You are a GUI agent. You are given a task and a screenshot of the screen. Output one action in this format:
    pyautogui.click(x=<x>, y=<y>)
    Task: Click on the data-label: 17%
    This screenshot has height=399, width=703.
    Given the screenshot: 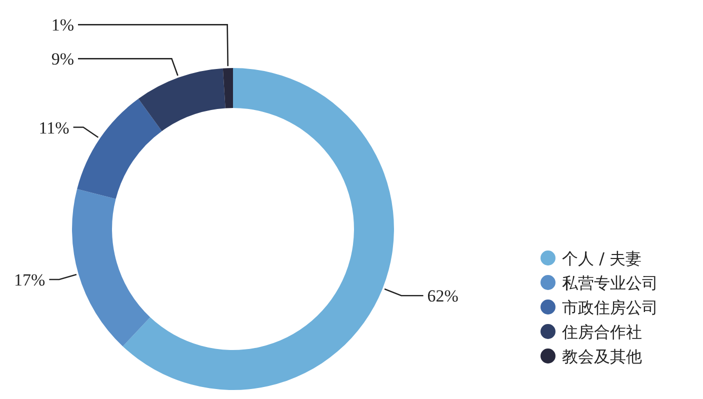 What is the action you would take?
    pyautogui.click(x=30, y=280)
    